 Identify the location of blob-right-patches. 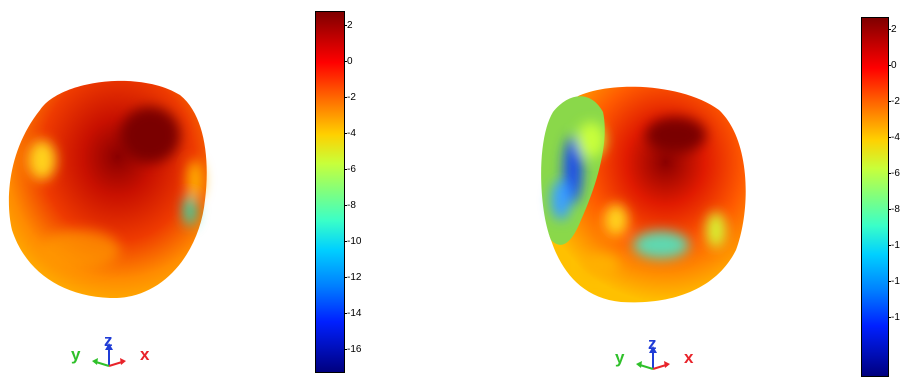
(638, 196).